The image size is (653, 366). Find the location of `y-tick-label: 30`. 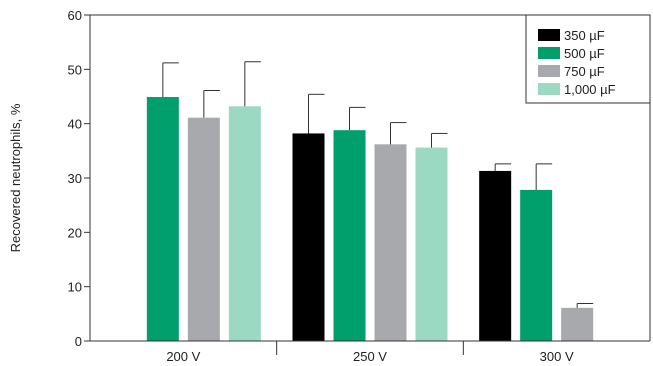

y-tick-label: 30 is located at coordinates (75, 178).